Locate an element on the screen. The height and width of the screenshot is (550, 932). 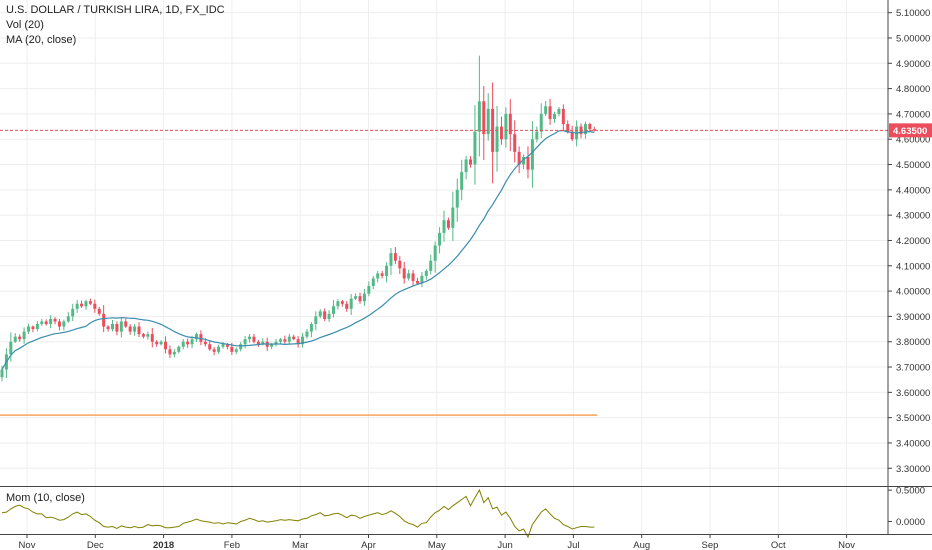
price-tick-label: 4.50000 is located at coordinates (913, 165).